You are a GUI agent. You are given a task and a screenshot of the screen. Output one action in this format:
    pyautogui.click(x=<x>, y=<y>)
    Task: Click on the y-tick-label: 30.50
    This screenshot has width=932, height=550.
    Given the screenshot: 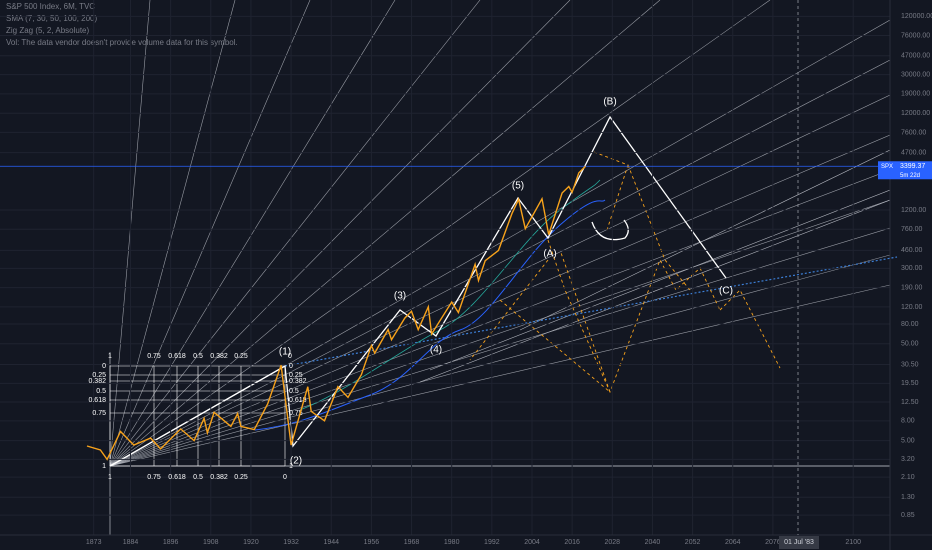 What is the action you would take?
    pyautogui.click(x=910, y=364)
    